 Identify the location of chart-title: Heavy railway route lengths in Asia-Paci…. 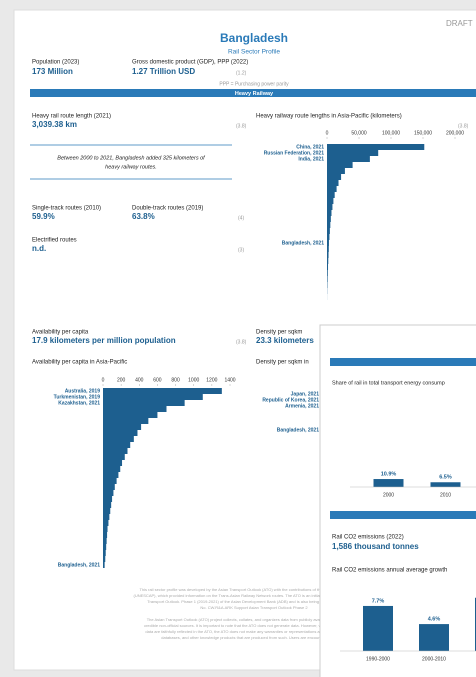
(329, 117).